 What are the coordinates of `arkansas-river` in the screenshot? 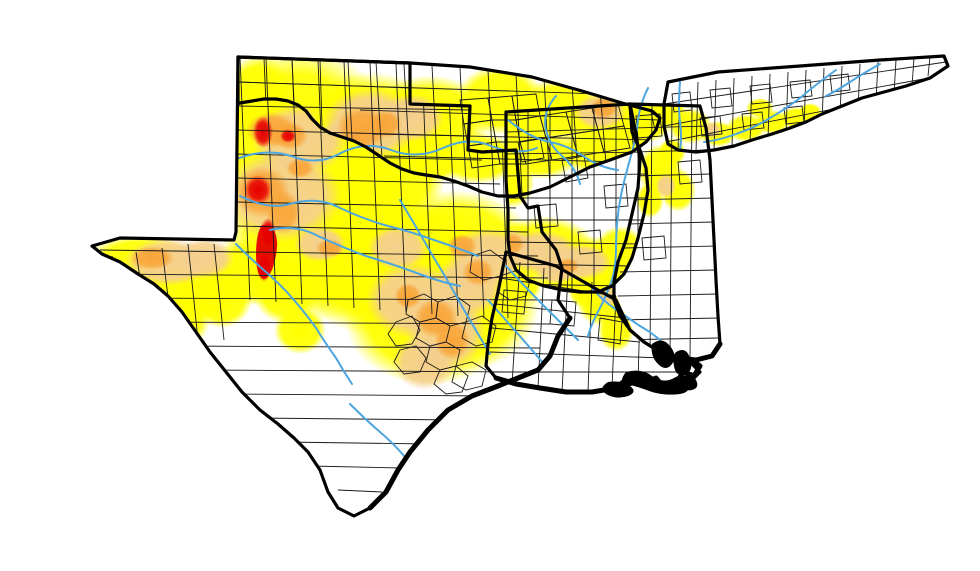 It's located at (359, 226).